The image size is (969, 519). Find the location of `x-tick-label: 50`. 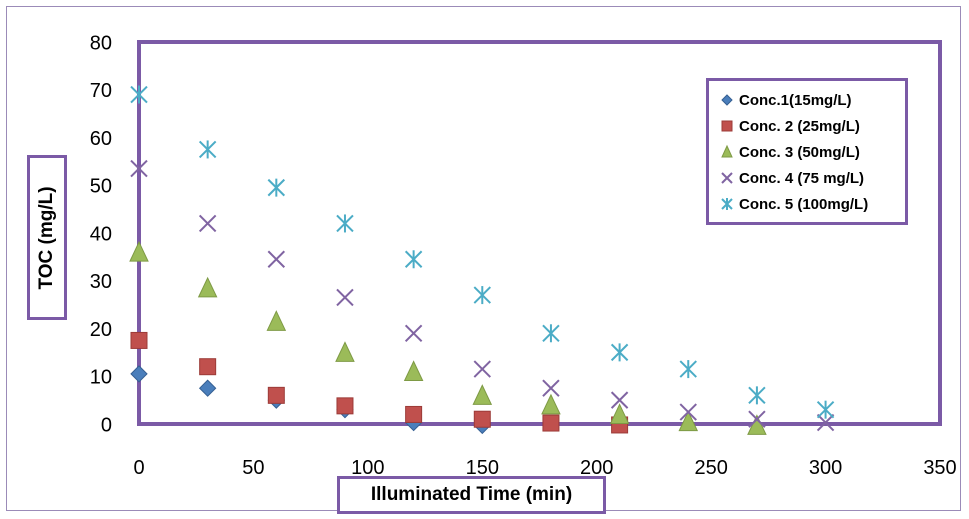

x-tick-label: 50 is located at coordinates (253, 468).